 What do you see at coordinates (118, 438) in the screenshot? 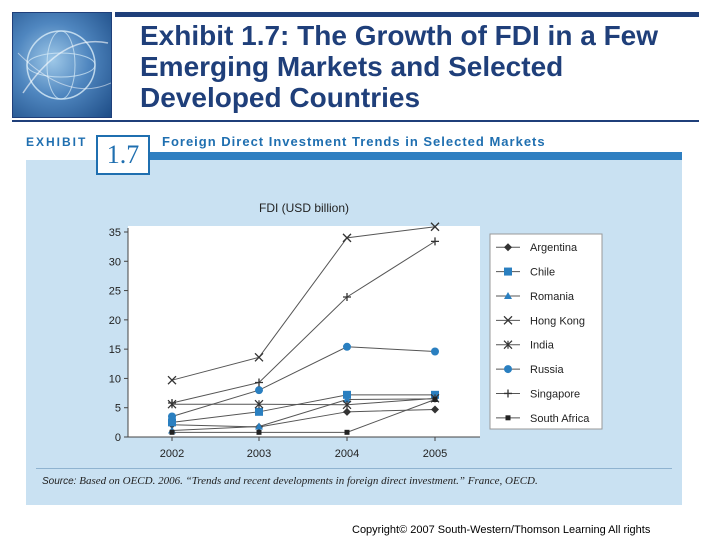
I see `y-tick-label: 0` at bounding box center [118, 438].